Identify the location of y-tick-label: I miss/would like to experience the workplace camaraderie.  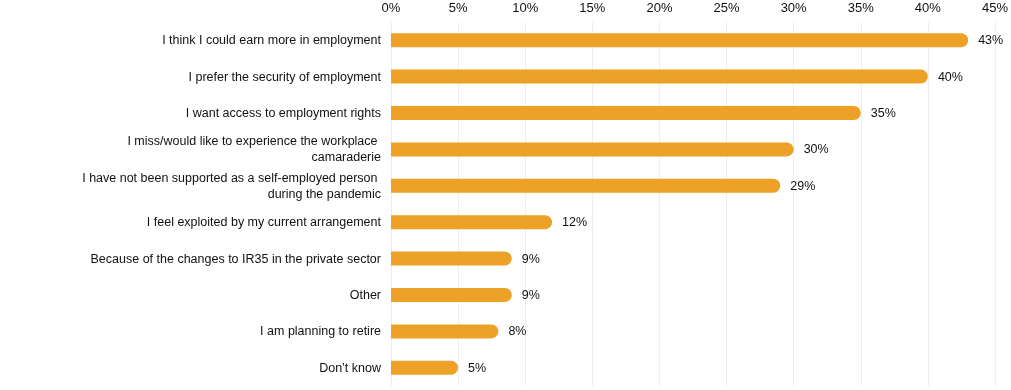
(254, 149).